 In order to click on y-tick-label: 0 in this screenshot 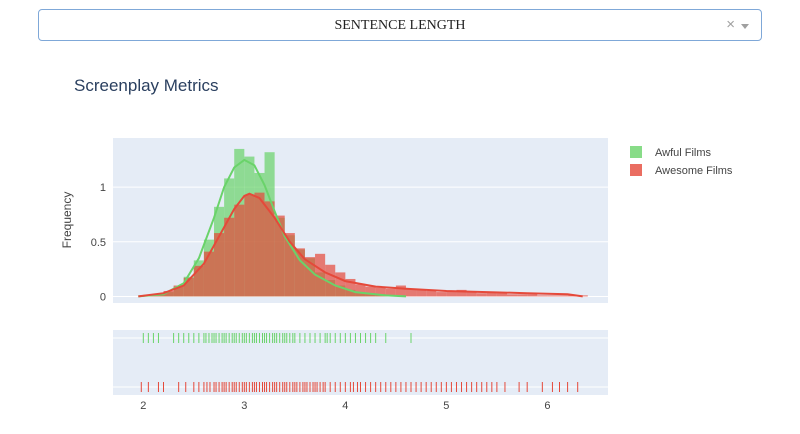, I will do `click(103, 297)`.